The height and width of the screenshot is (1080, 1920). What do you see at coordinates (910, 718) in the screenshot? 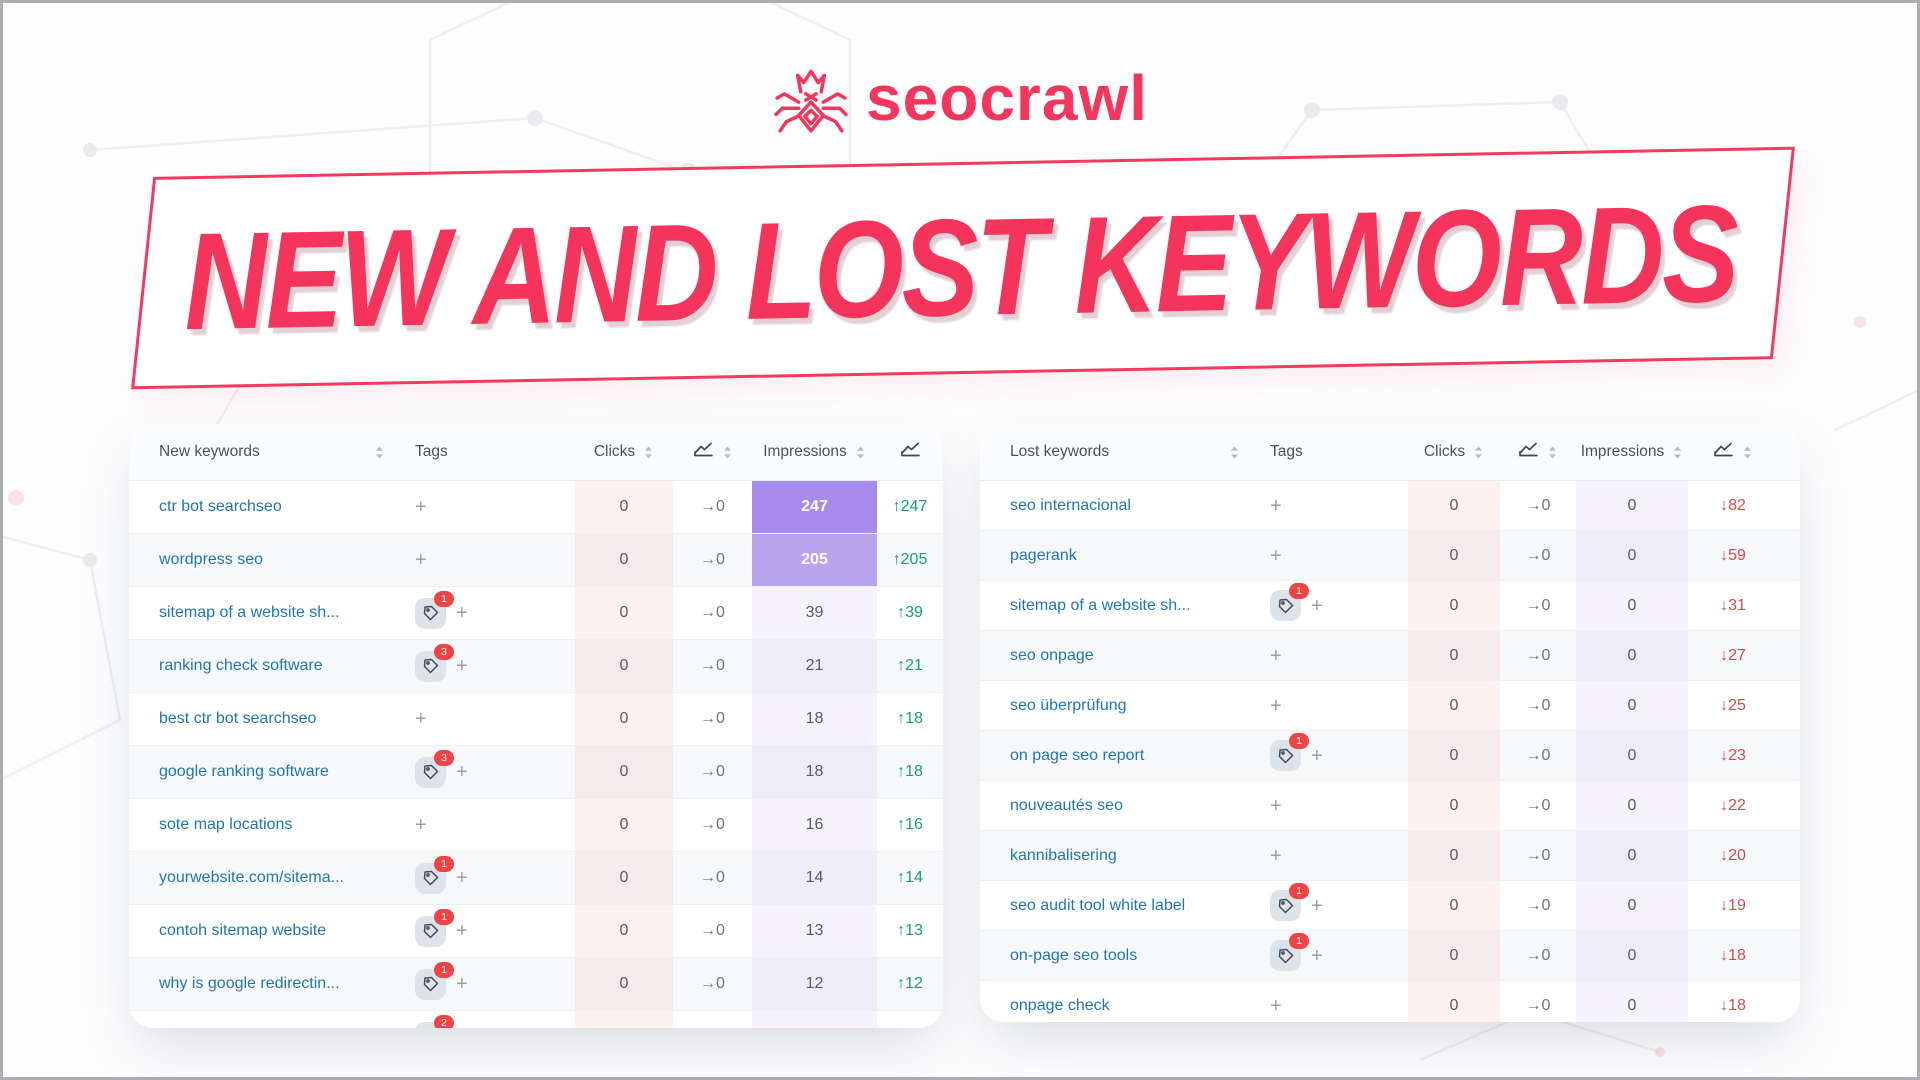
I see `impressions-change-cell: ↑18` at bounding box center [910, 718].